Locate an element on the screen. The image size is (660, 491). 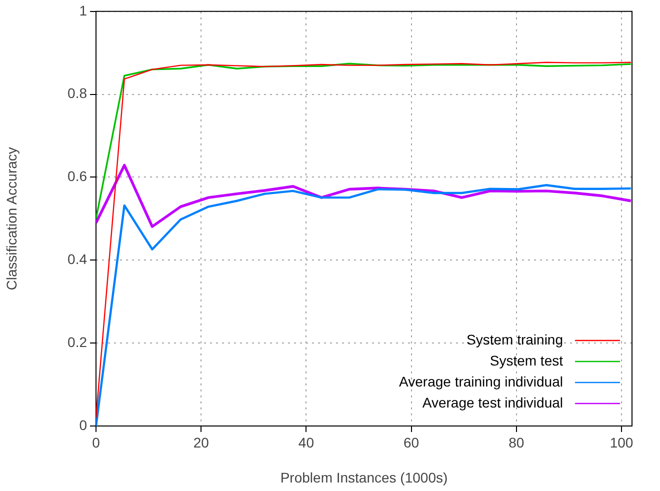
legend-label: System training is located at coordinates (514, 339).